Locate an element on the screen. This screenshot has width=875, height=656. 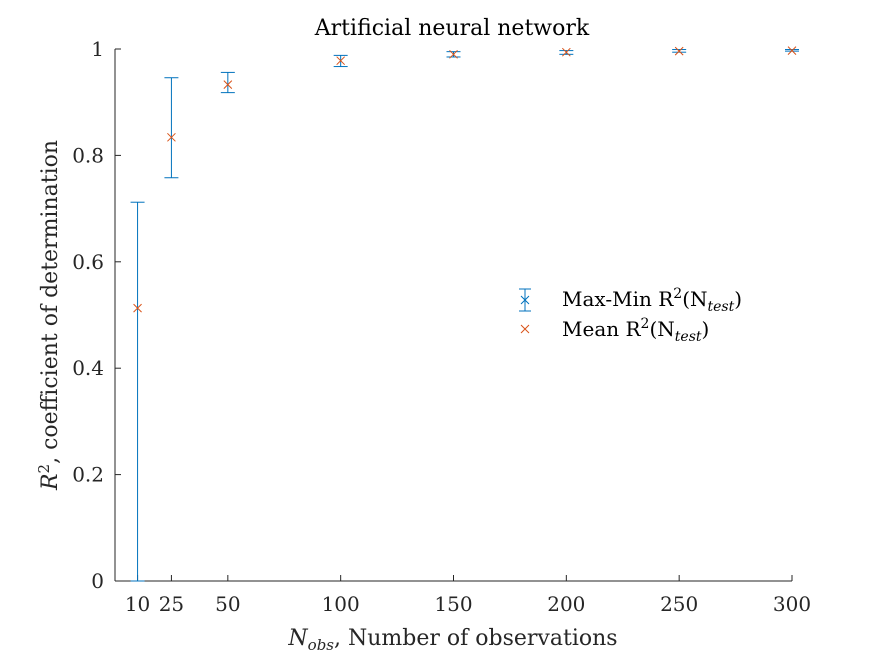
y-axis-label: R2, coefficient of determination is located at coordinates (49, 315).